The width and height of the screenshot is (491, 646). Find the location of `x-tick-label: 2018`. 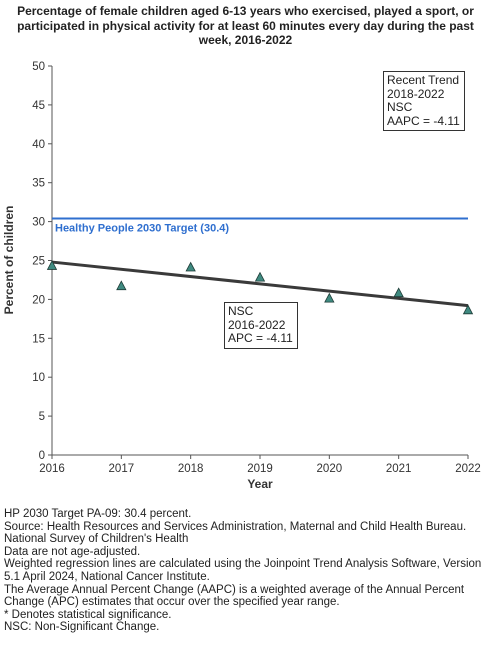

x-tick-label: 2018 is located at coordinates (191, 469).